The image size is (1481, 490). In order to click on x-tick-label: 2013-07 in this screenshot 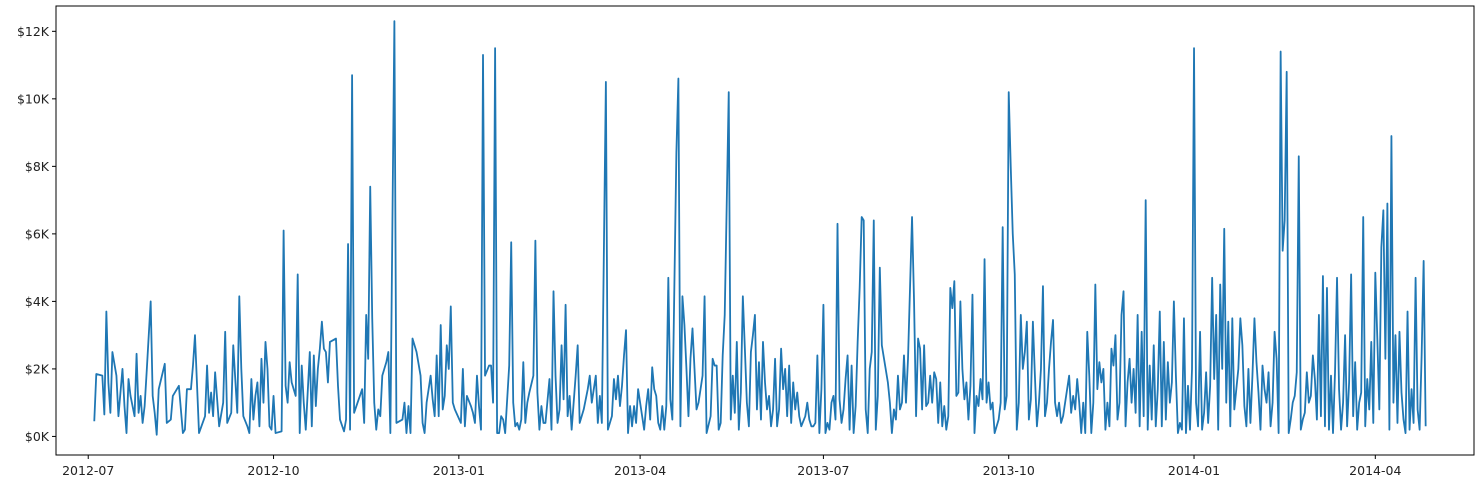, I will do `click(823, 470)`.